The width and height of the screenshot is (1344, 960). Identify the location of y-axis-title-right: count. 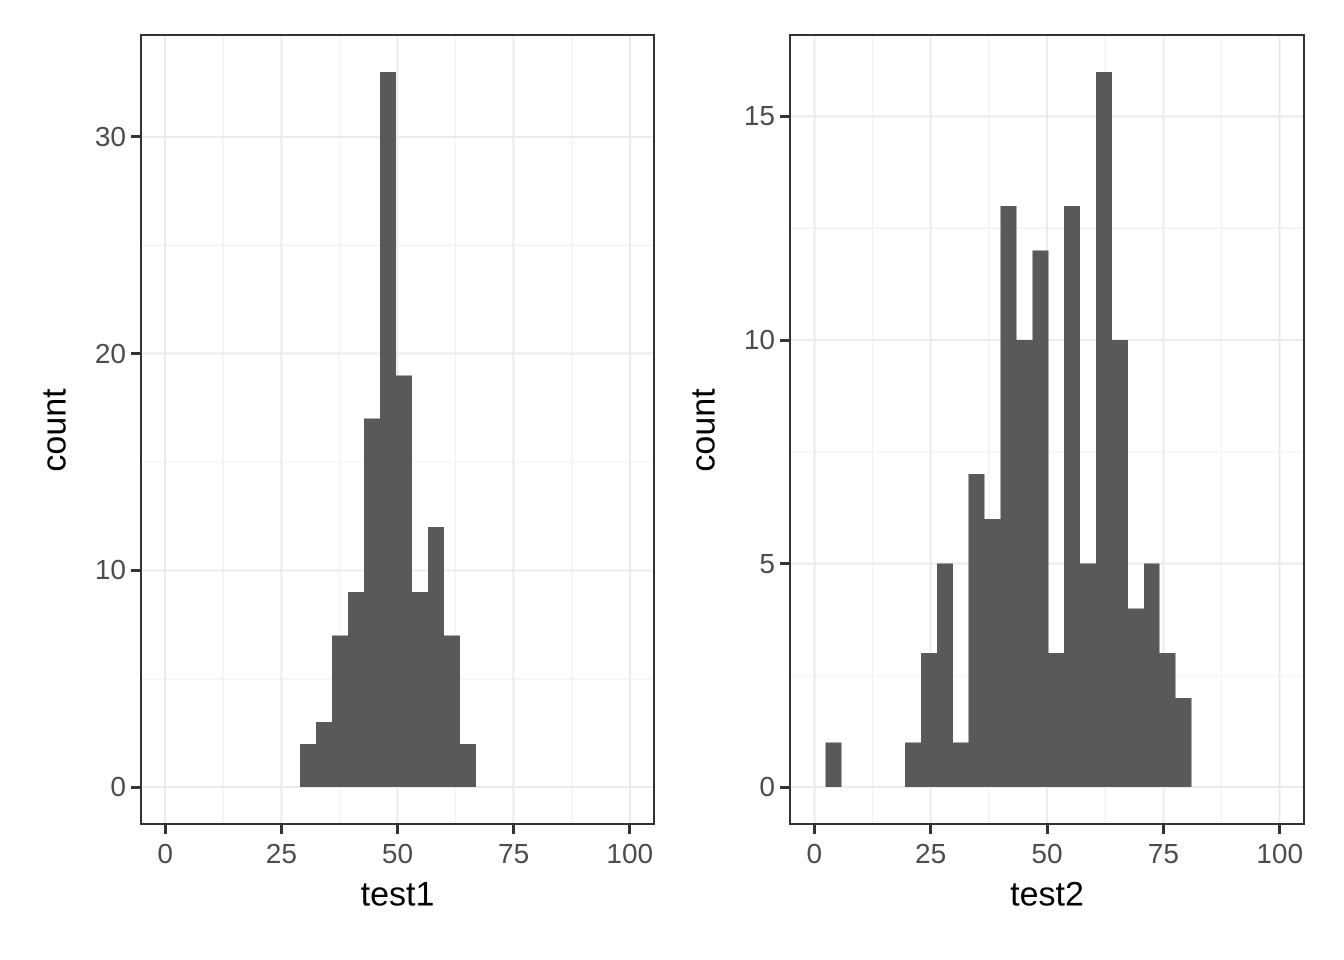
(703, 429).